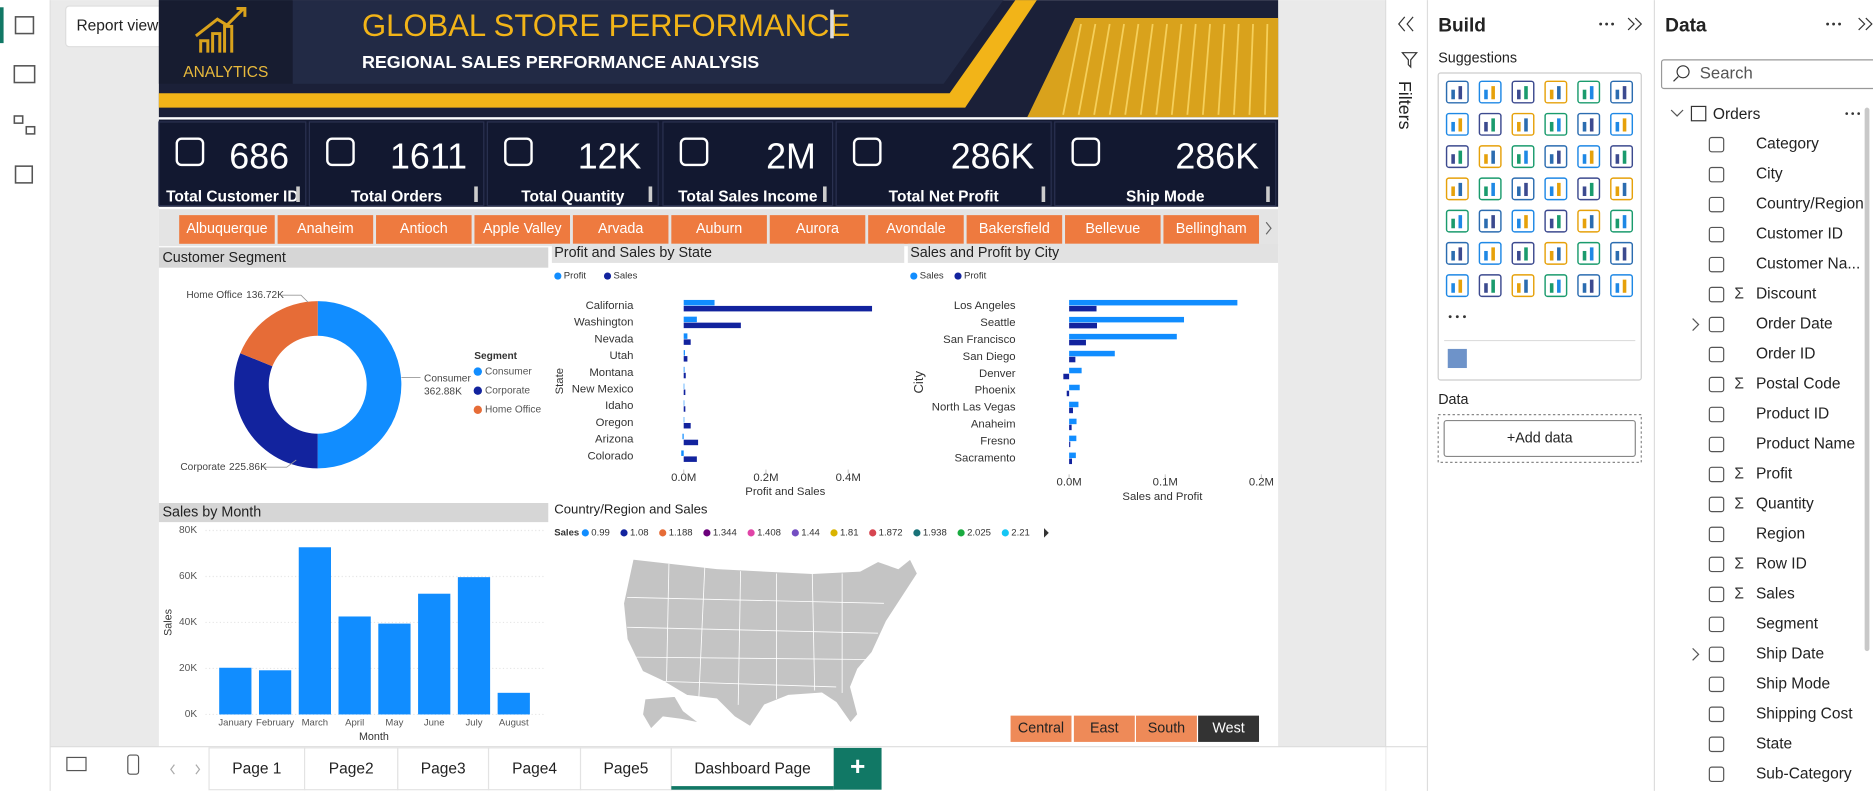 This screenshot has height=791, width=1873. What do you see at coordinates (24, 74) in the screenshot?
I see `table-view-icon` at bounding box center [24, 74].